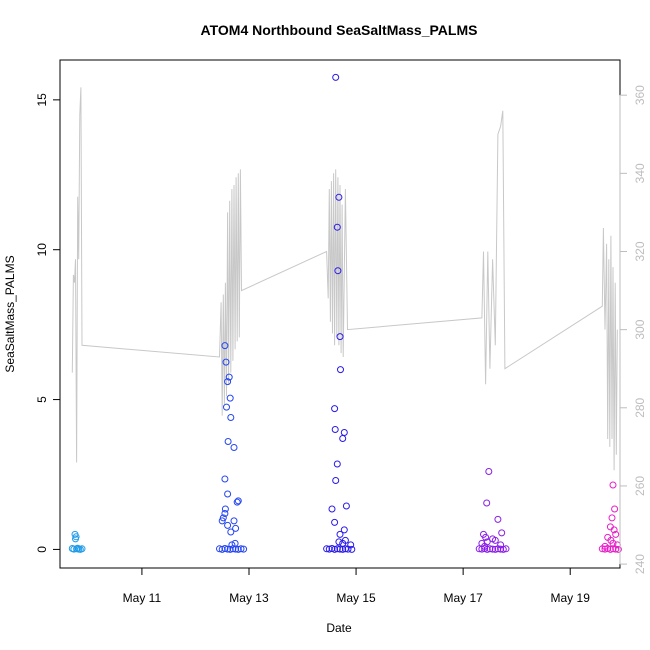 This screenshot has height=650, width=650. What do you see at coordinates (339, 30) in the screenshot?
I see `chart-title: ATOM4 Northbound SeaSaltMass_PALMS` at bounding box center [339, 30].